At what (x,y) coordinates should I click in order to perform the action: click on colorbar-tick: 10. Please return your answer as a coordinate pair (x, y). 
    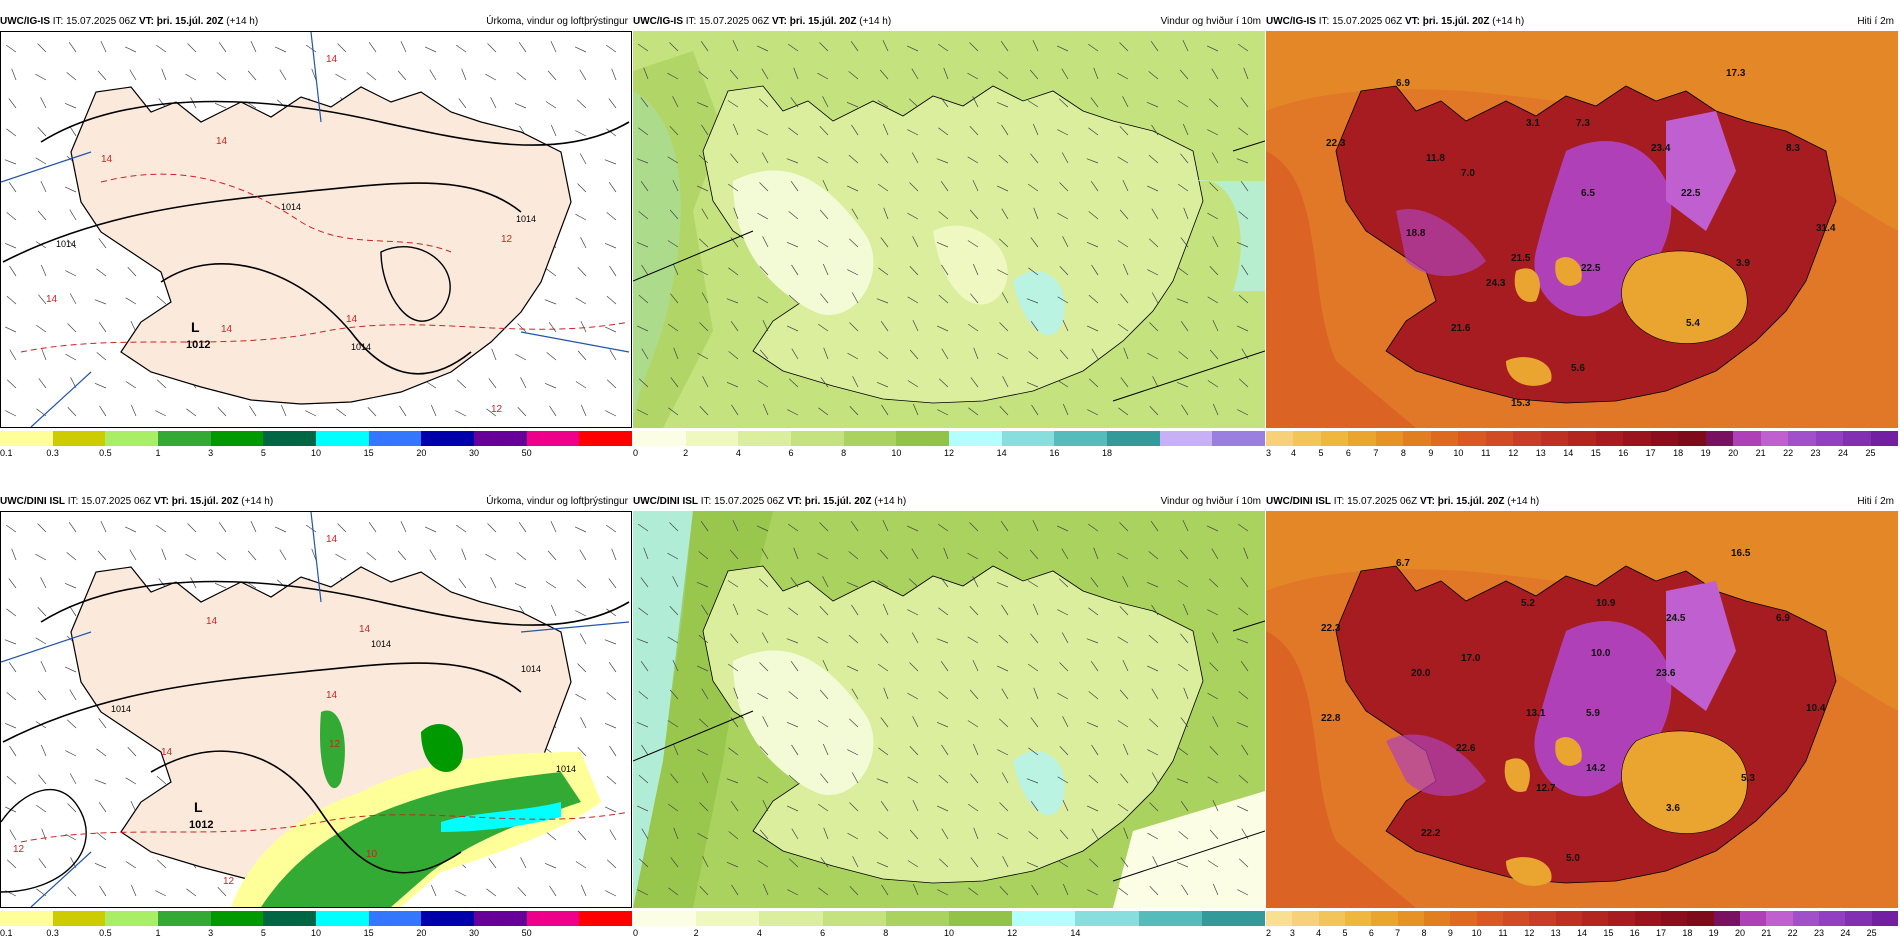
    Looking at the image, I should click on (316, 933).